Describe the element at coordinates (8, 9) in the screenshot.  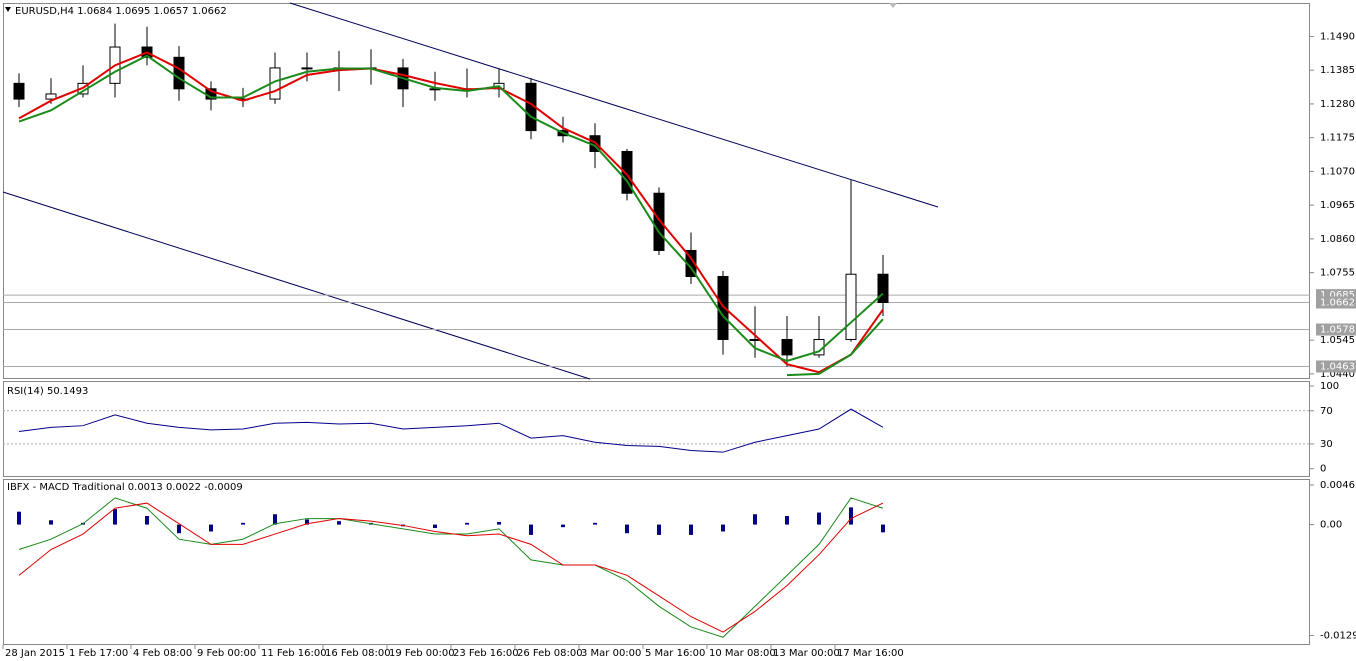
I see `menu-arrow` at that location.